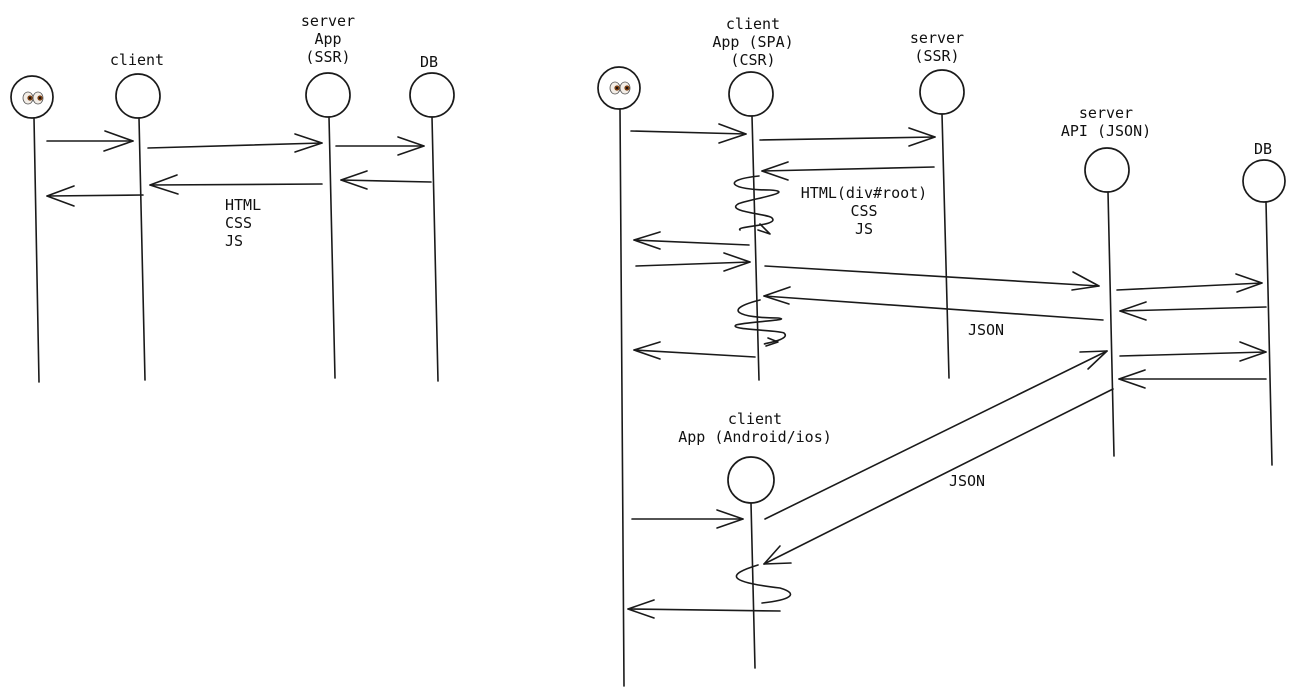 This screenshot has width=1298, height=695. Describe the element at coordinates (688, 133) in the screenshot. I see `csr-arrow-user-to-client` at that location.